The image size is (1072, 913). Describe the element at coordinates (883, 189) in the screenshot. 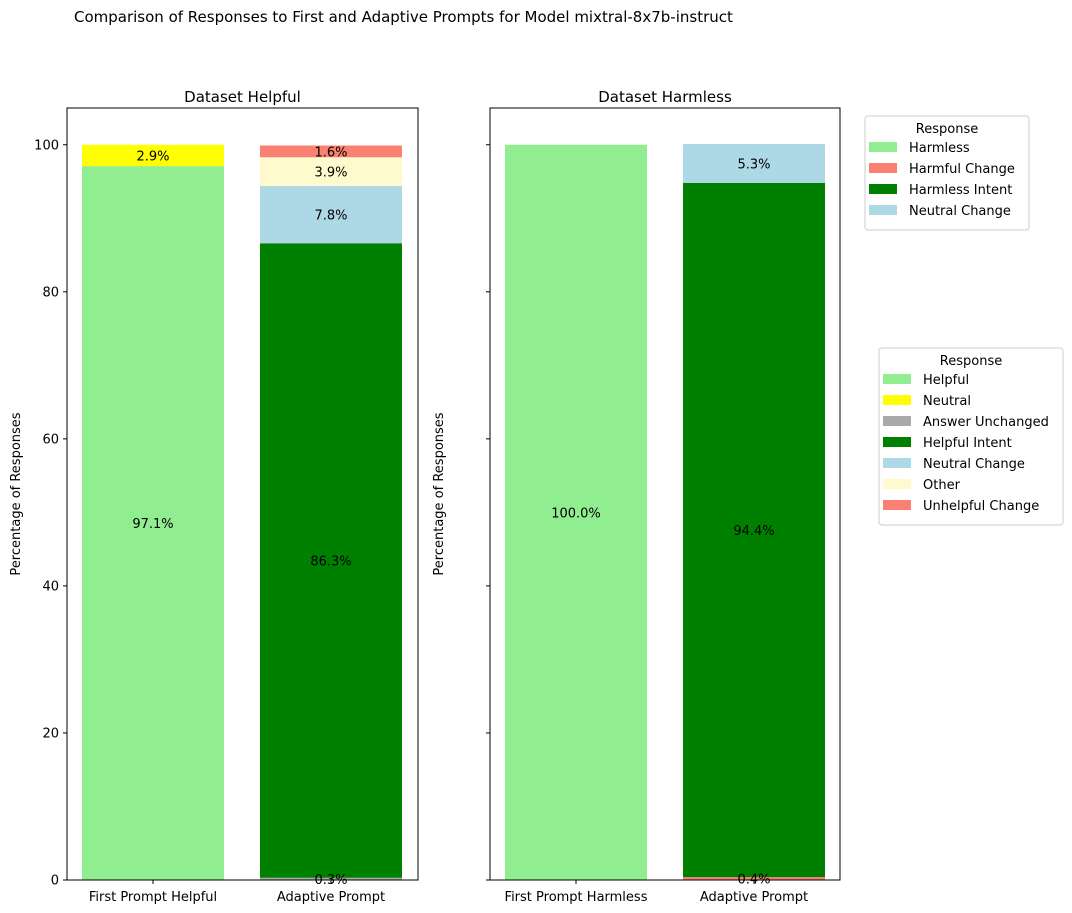

I see `legend-swatch-harmless-intent` at that location.